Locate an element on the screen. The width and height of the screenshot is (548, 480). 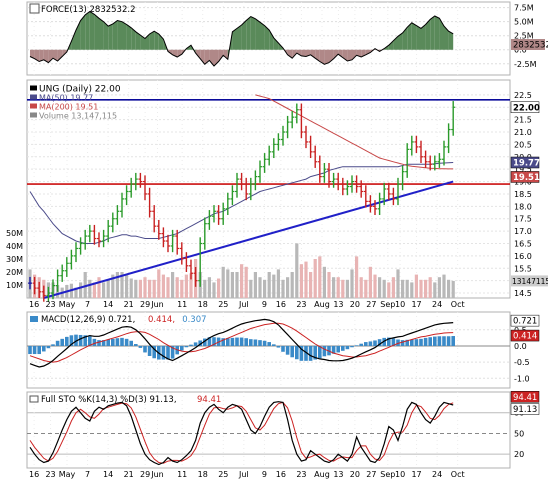
date-tick-price: 18 is located at coordinates (203, 304).